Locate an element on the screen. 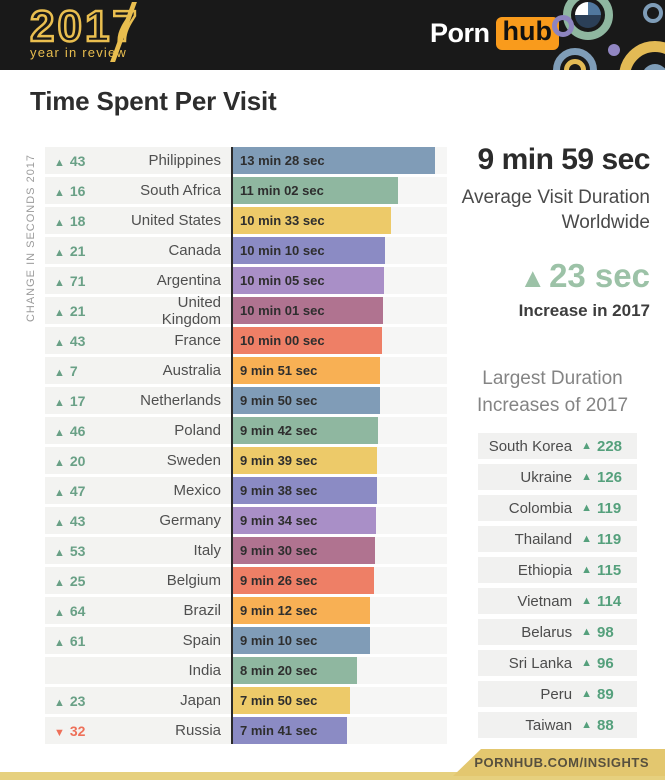 This screenshot has height=780, width=665. increase-value: 115 is located at coordinates (609, 570).